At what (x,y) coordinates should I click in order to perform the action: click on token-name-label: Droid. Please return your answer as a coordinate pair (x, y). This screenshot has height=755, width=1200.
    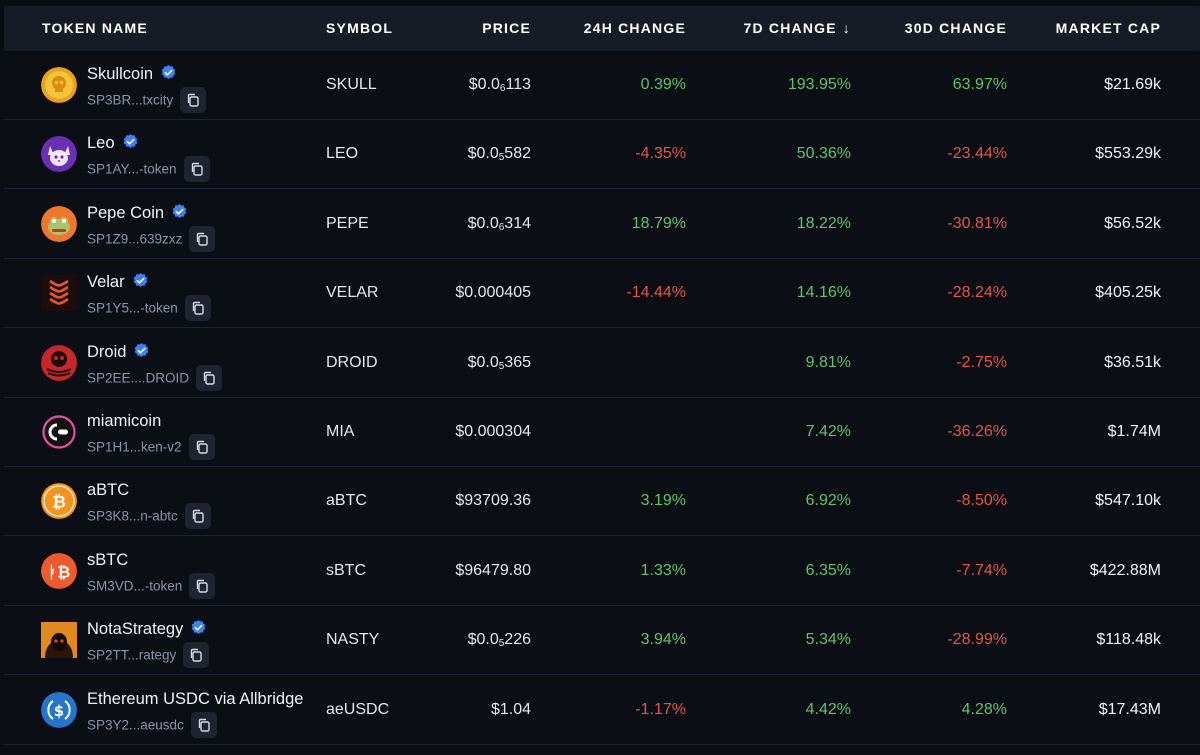
    Looking at the image, I should click on (107, 351).